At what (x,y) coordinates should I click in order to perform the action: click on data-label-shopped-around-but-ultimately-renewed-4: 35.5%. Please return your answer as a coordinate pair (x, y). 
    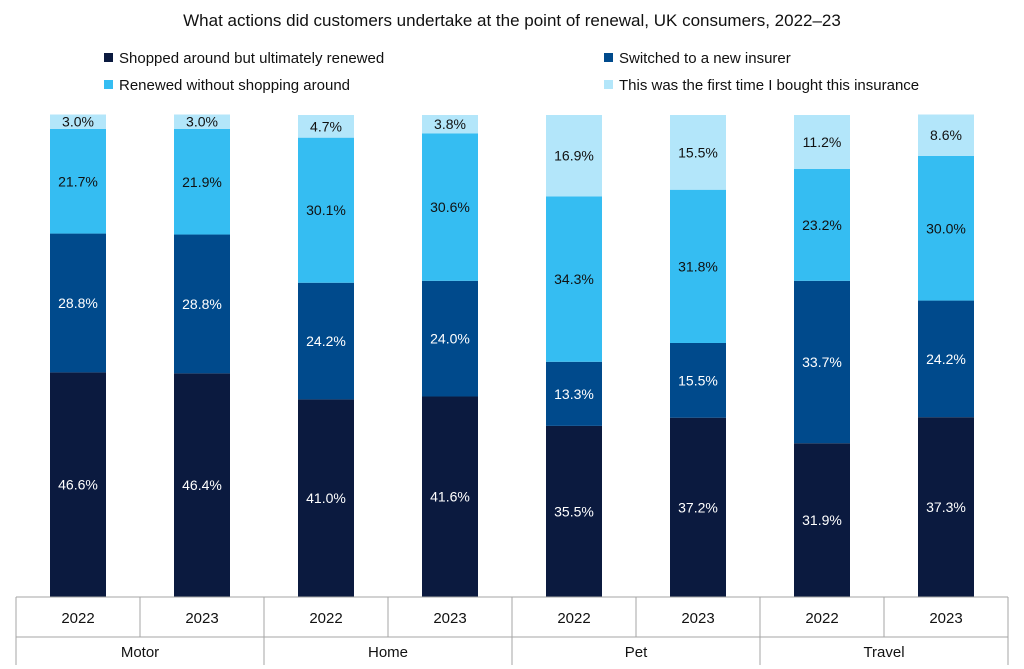
    Looking at the image, I should click on (574, 511).